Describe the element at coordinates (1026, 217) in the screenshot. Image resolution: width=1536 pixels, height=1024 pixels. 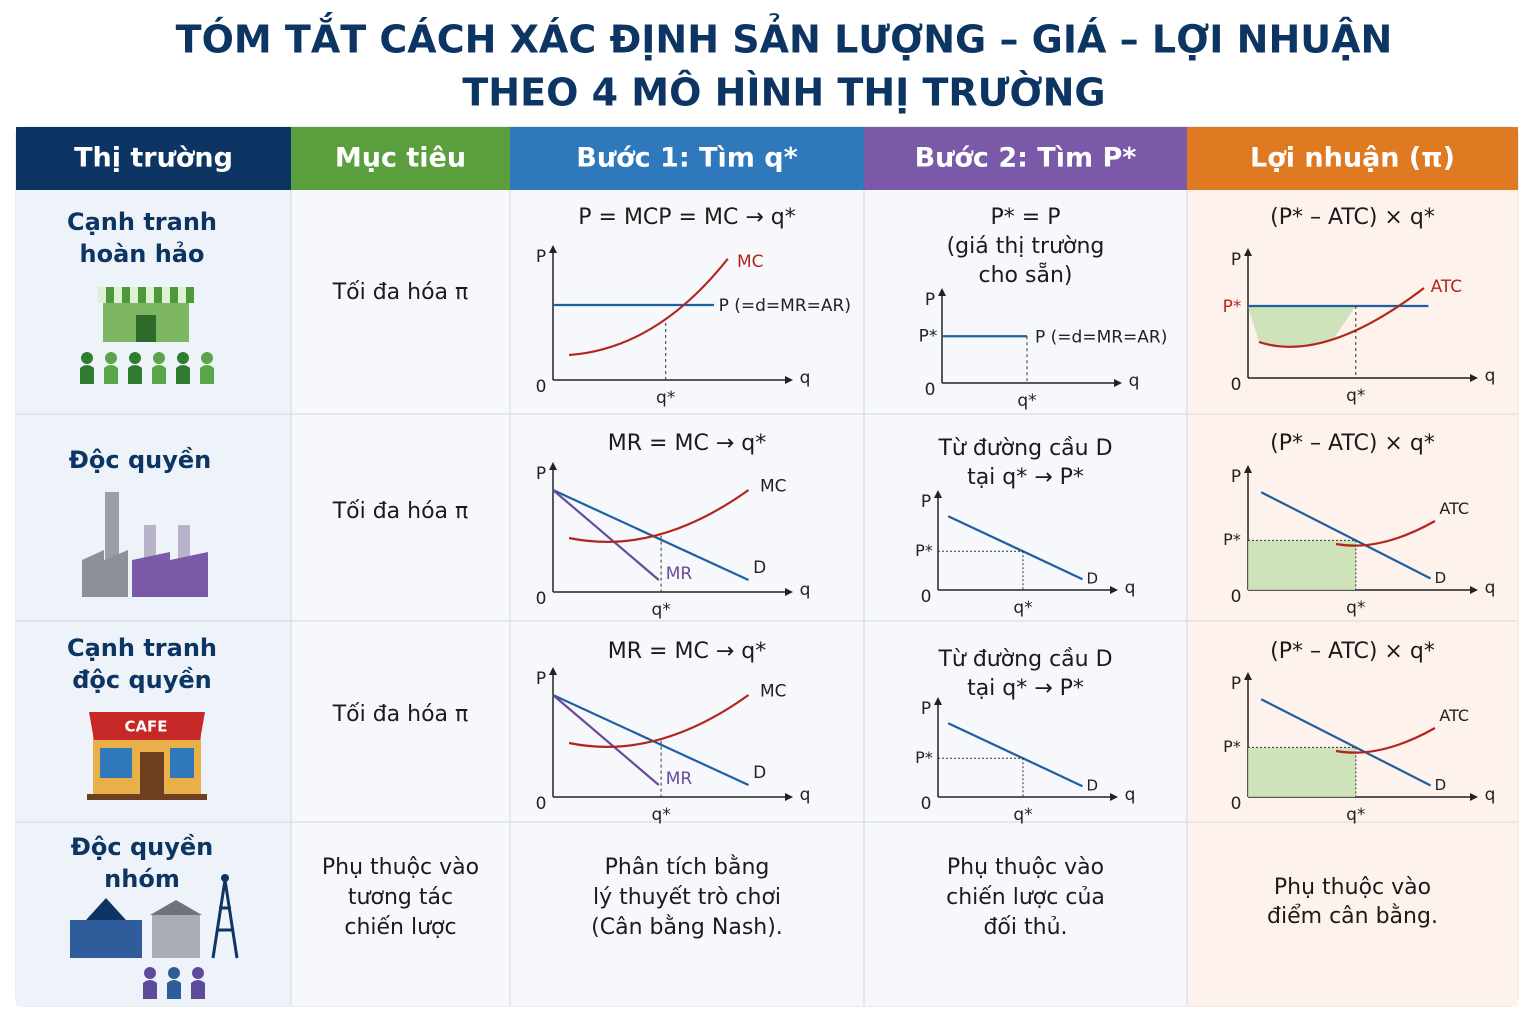
I see `cell-text: P* = P` at that location.